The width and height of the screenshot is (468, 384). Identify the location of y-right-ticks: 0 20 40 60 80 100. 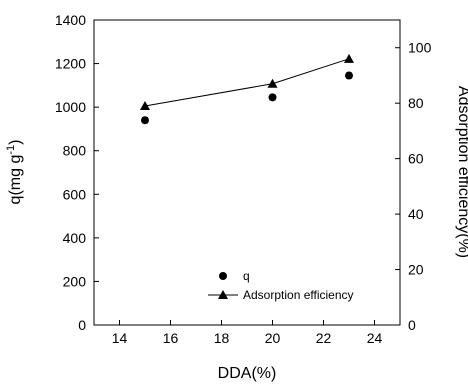
(413, 186).